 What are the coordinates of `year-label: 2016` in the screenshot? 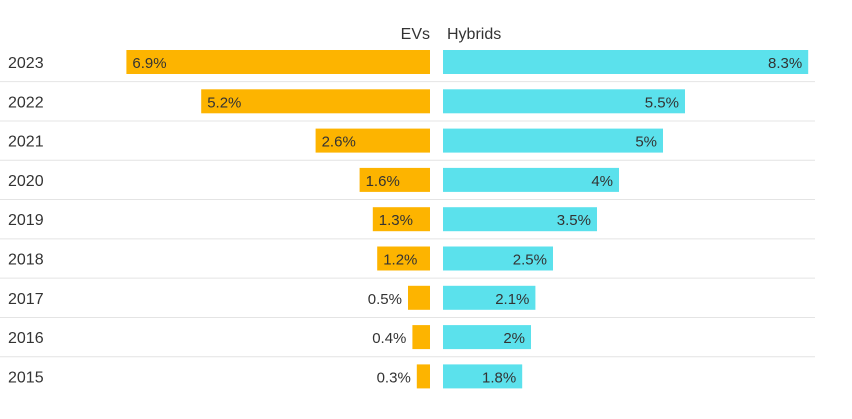 It's located at (26, 338).